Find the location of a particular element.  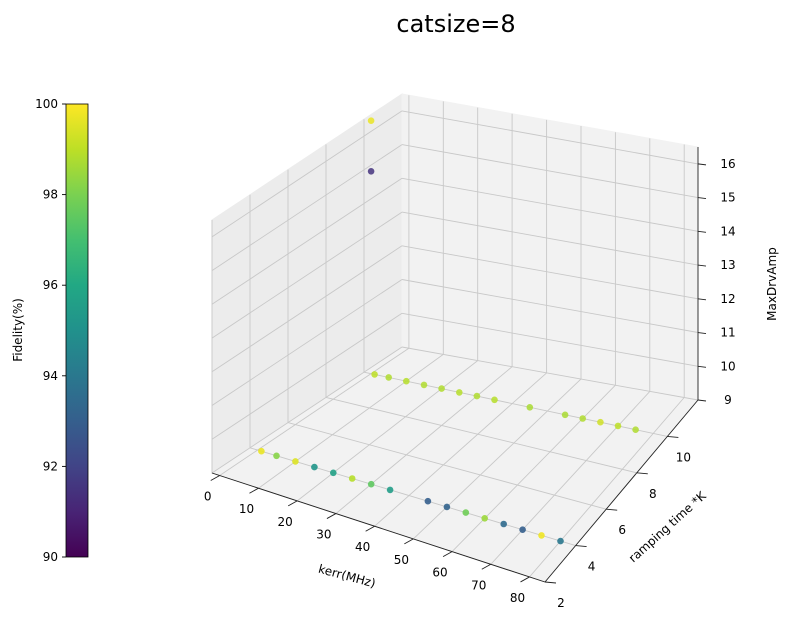

colorbar-ticks: 90 92 94 96 98 100 is located at coordinates (50, 330).